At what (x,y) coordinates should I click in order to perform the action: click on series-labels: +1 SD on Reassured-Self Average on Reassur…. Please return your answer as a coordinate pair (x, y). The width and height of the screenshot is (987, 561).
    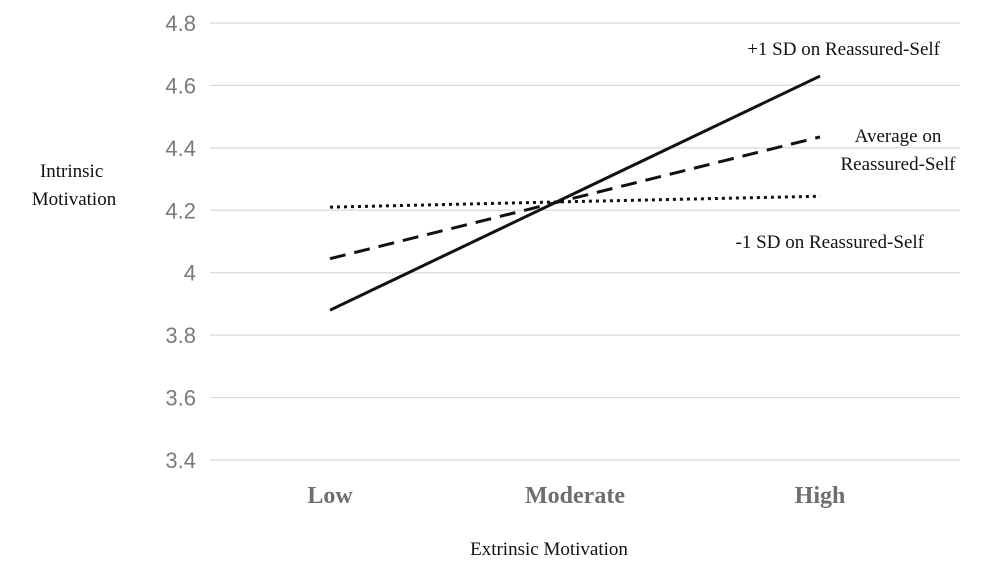
    Looking at the image, I should click on (846, 146).